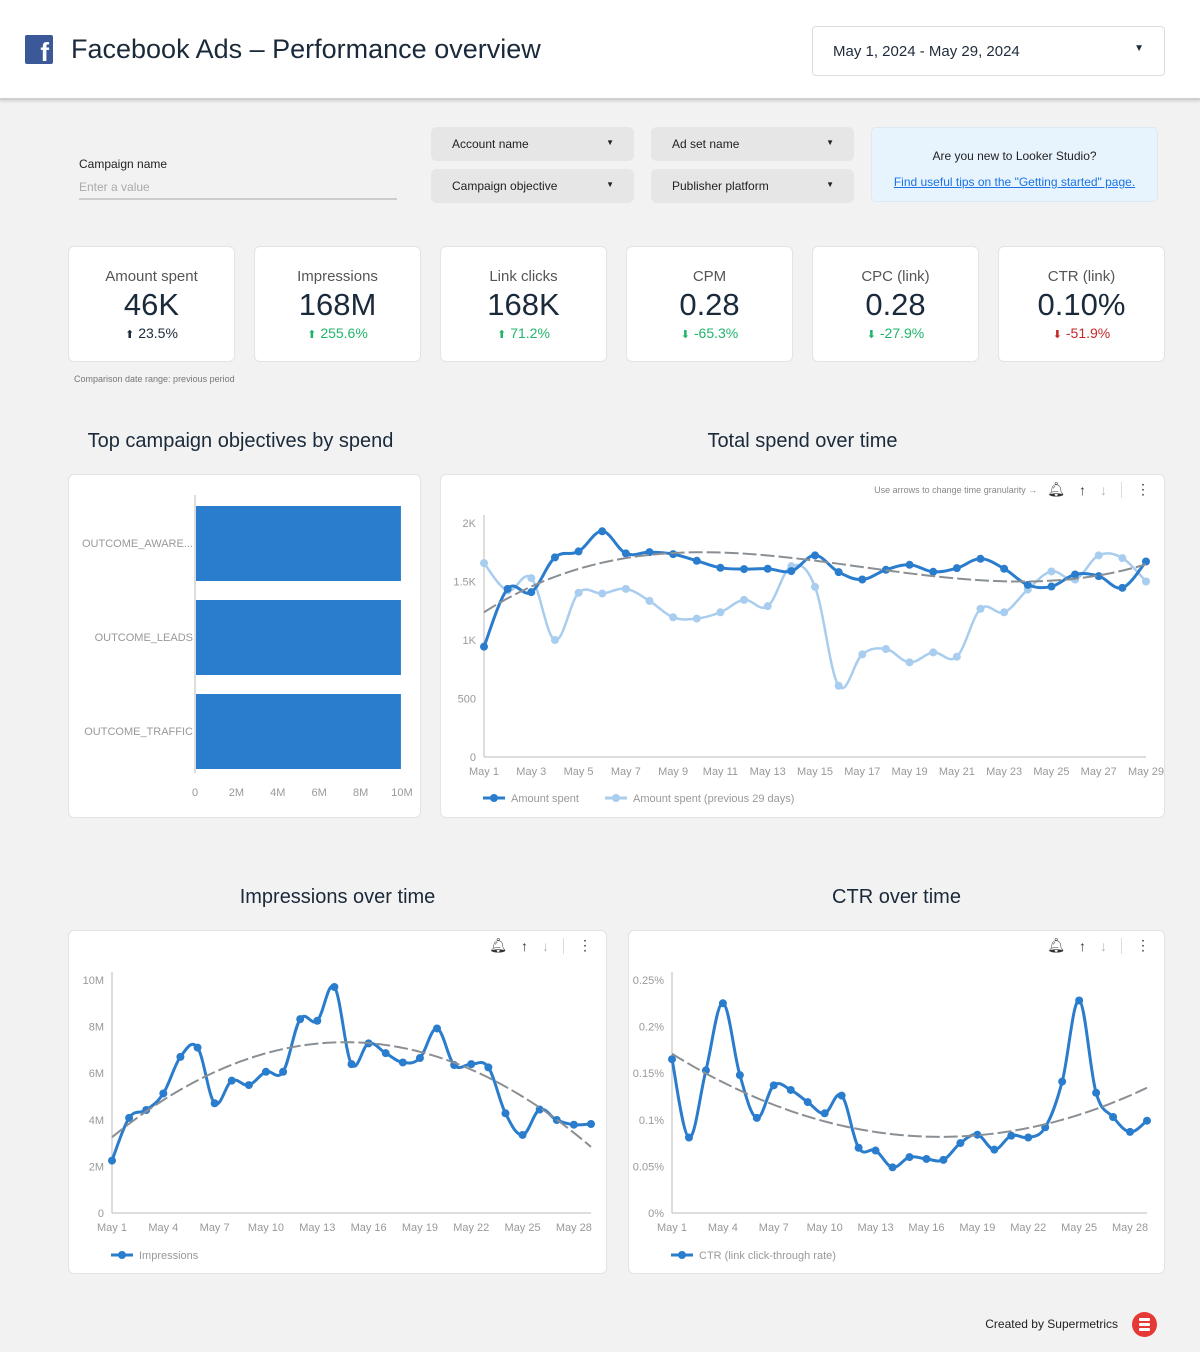 The image size is (1200, 1352). Describe the element at coordinates (467, 700) in the screenshot. I see `y-tick-label: 500` at that location.